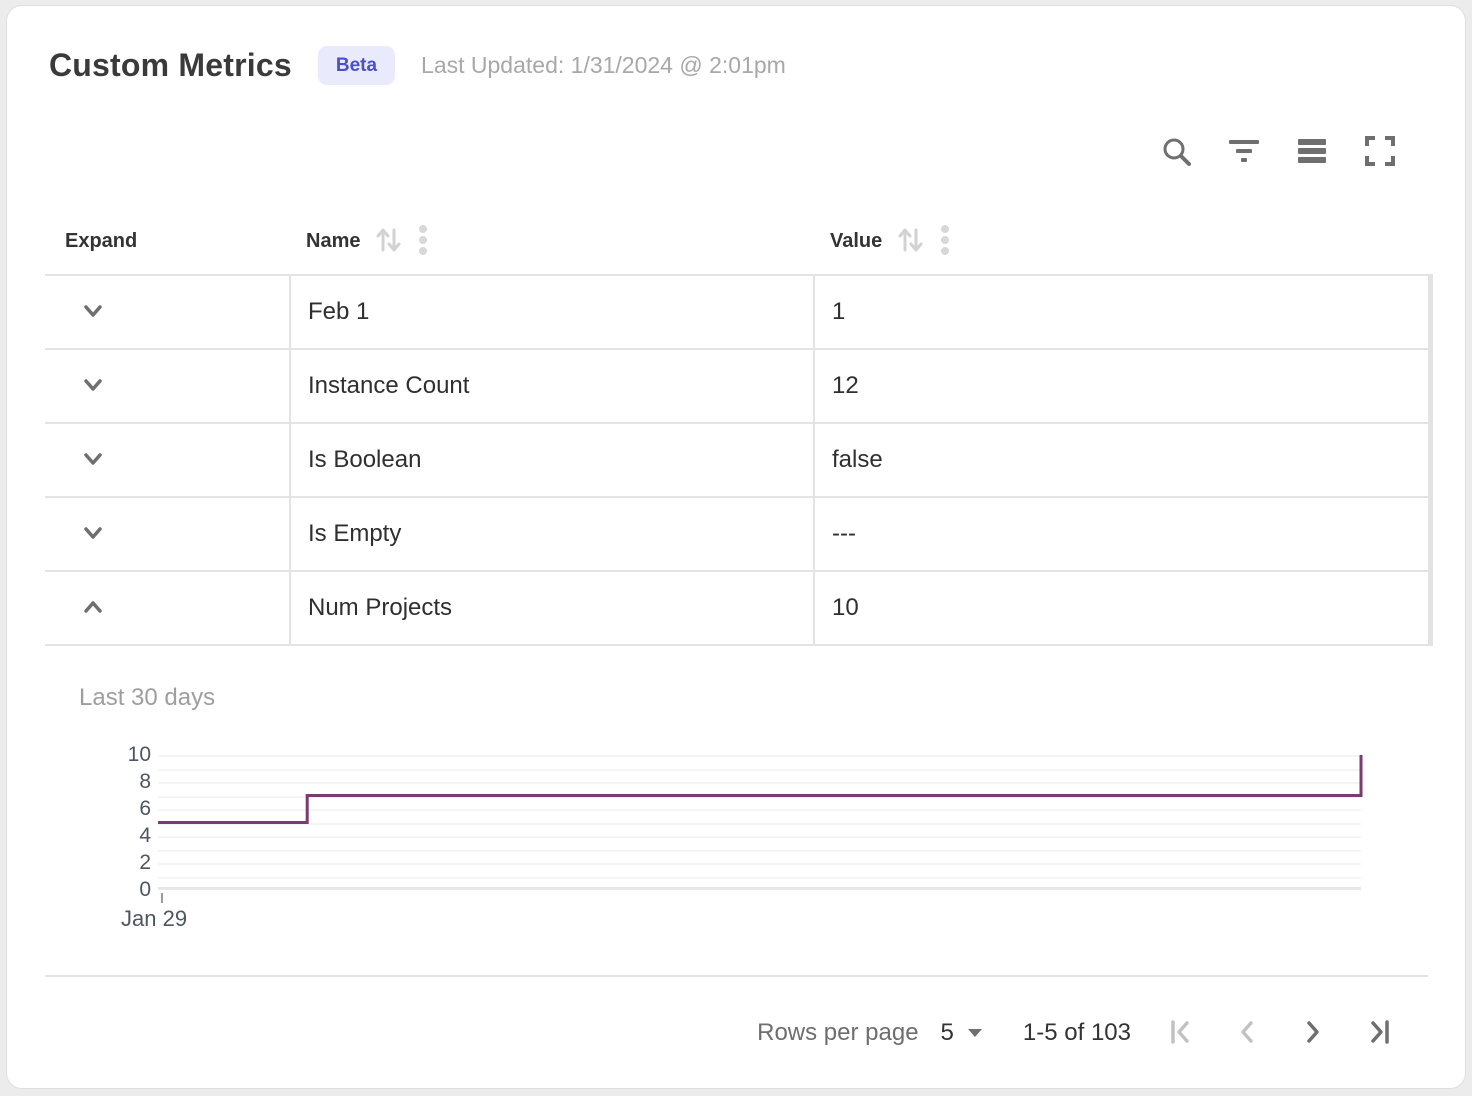 Image resolution: width=1472 pixels, height=1096 pixels. What do you see at coordinates (838, 1032) in the screenshot?
I see `rows-per-page-label: Rows per page` at bounding box center [838, 1032].